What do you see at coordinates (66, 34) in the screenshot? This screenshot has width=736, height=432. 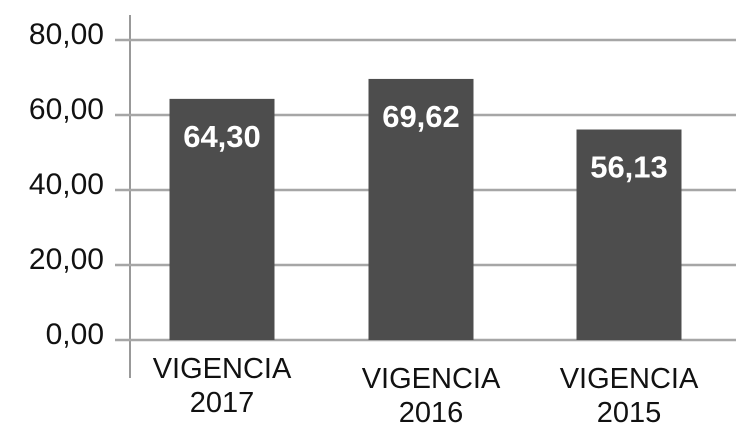 I see `y-tick-label: 80,00` at bounding box center [66, 34].